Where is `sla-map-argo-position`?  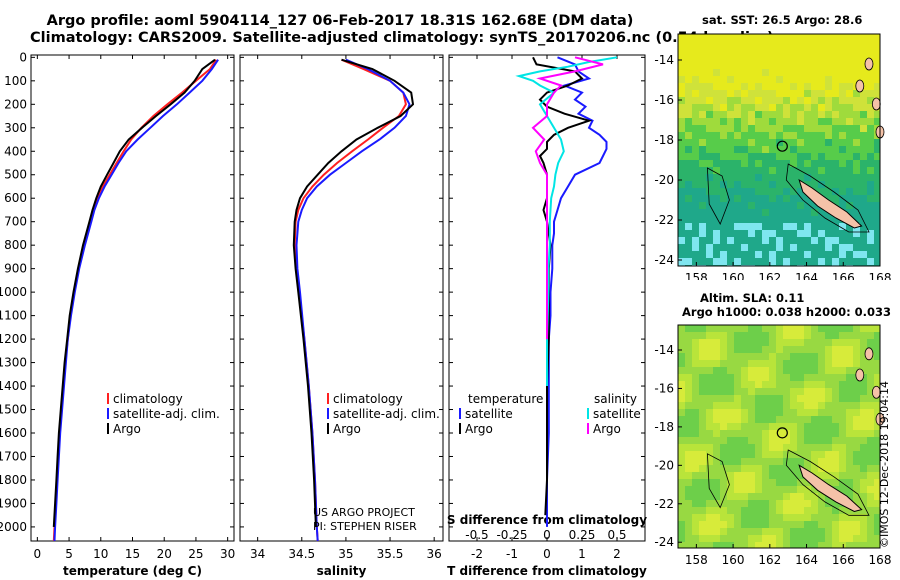 sla-map-argo-position is located at coordinates (782, 433).